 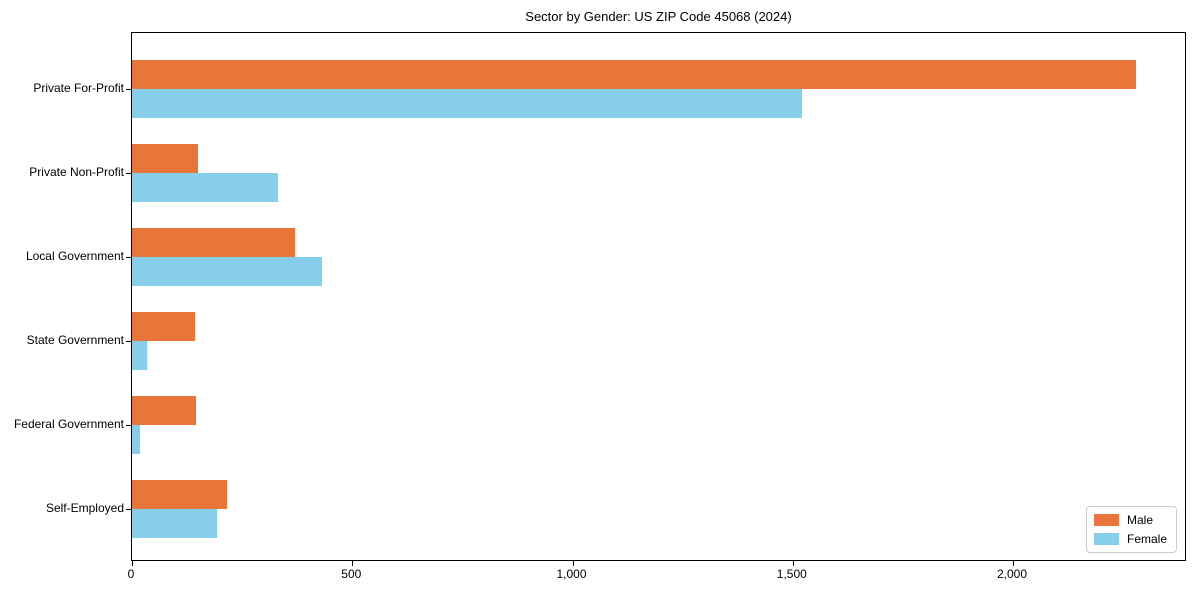 What do you see at coordinates (634, 74) in the screenshot?
I see `bar-male-private-for-profit` at bounding box center [634, 74].